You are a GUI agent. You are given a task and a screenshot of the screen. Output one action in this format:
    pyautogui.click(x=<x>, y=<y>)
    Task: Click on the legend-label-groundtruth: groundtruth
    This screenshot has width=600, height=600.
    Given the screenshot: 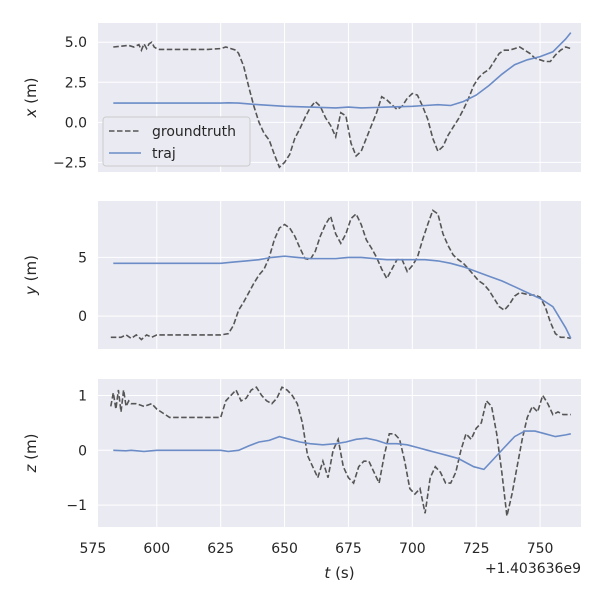 What is the action you would take?
    pyautogui.click(x=194, y=132)
    